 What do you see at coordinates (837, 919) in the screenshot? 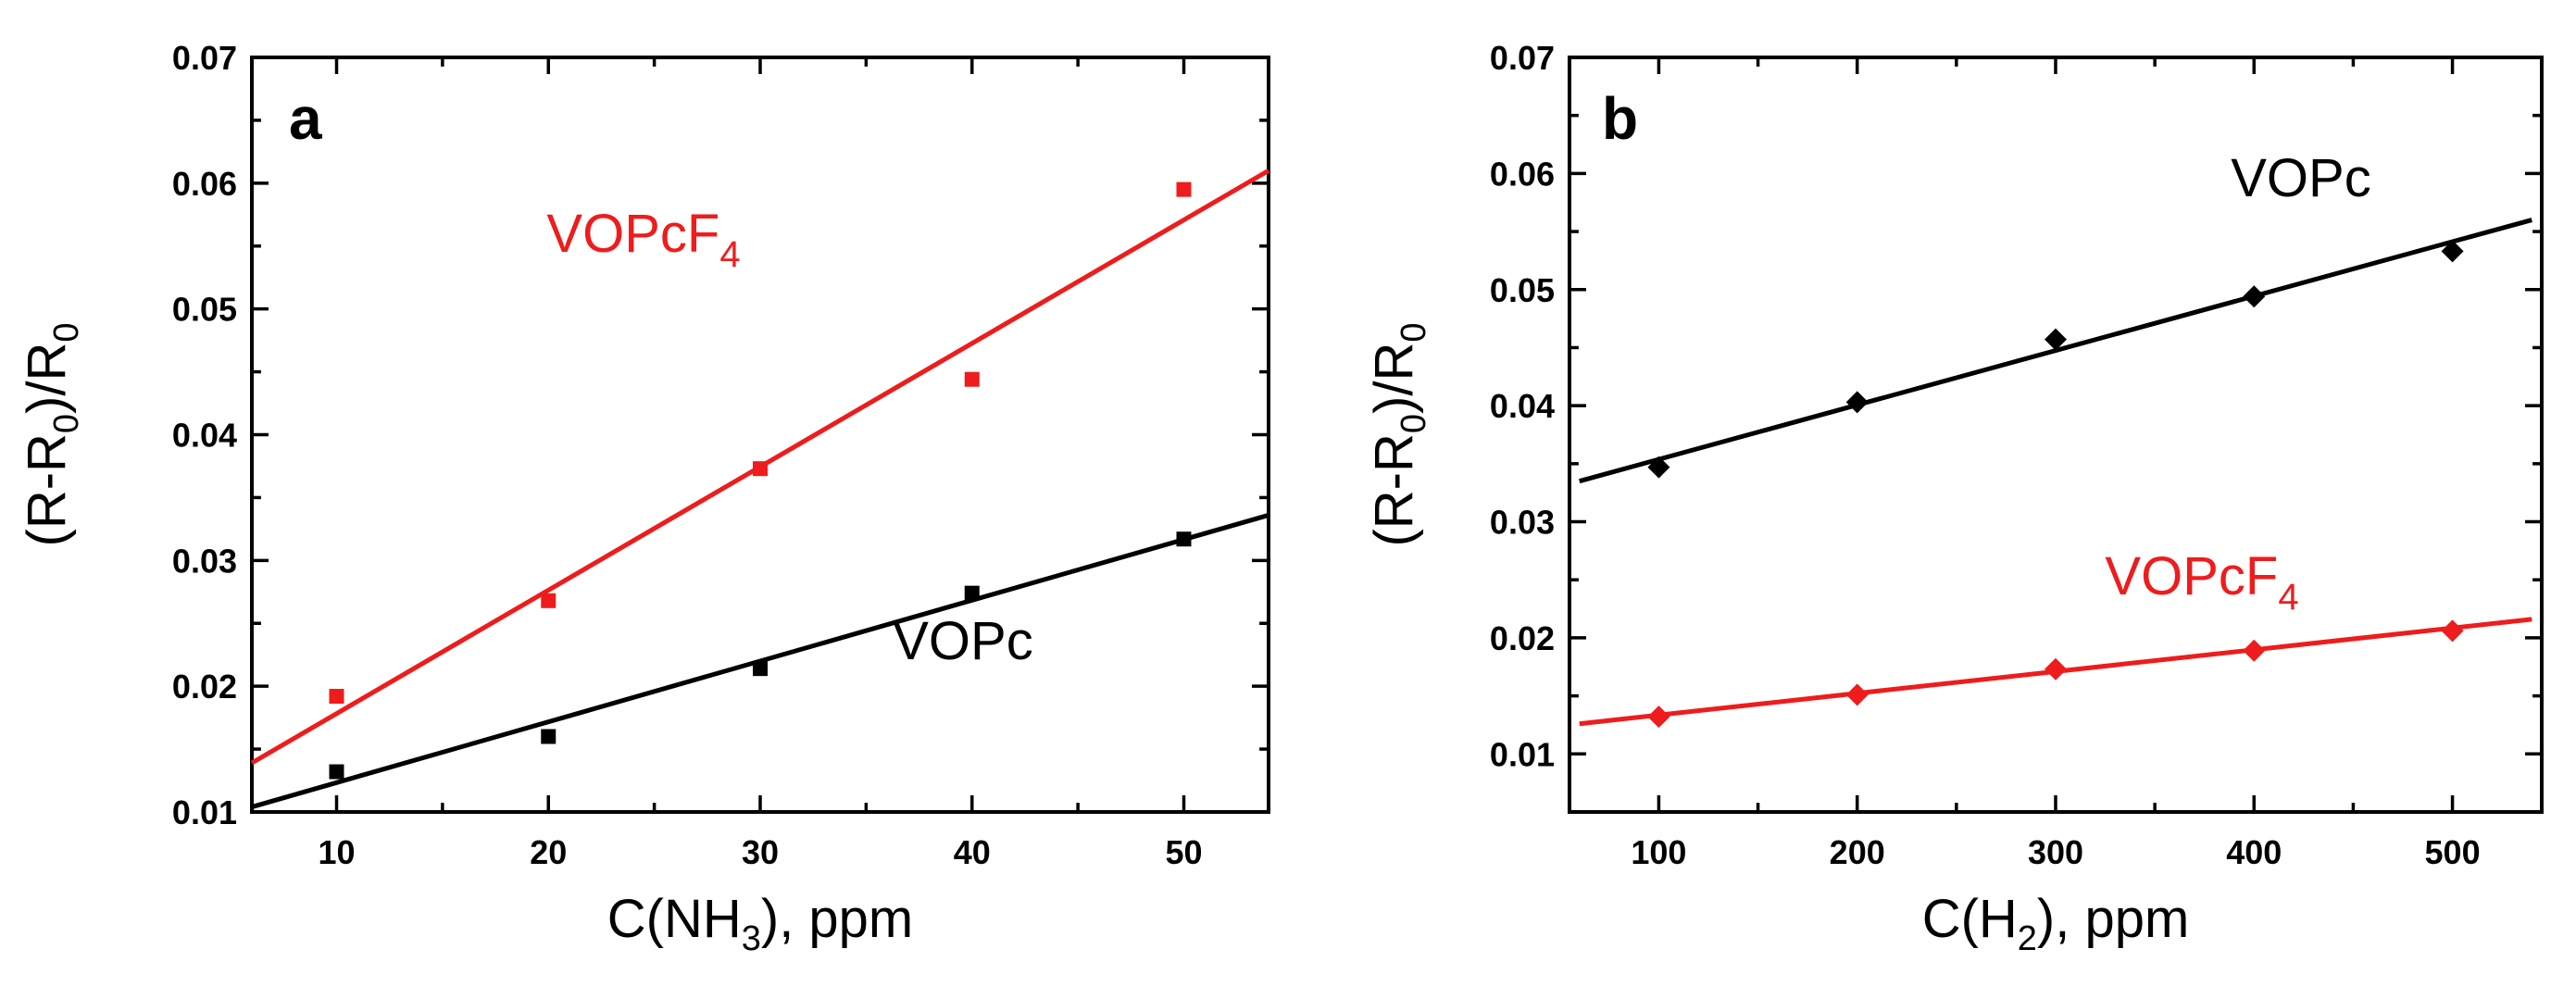
I see `panel-a-x-axis-title-rest: ), ppm` at bounding box center [837, 919].